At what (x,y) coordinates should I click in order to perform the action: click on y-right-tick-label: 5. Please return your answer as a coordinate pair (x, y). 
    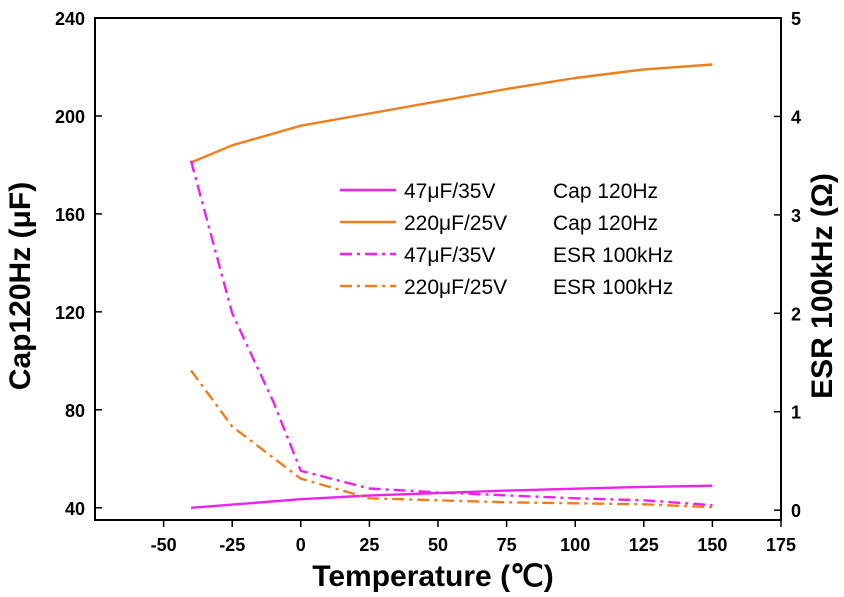
    Looking at the image, I should click on (796, 19).